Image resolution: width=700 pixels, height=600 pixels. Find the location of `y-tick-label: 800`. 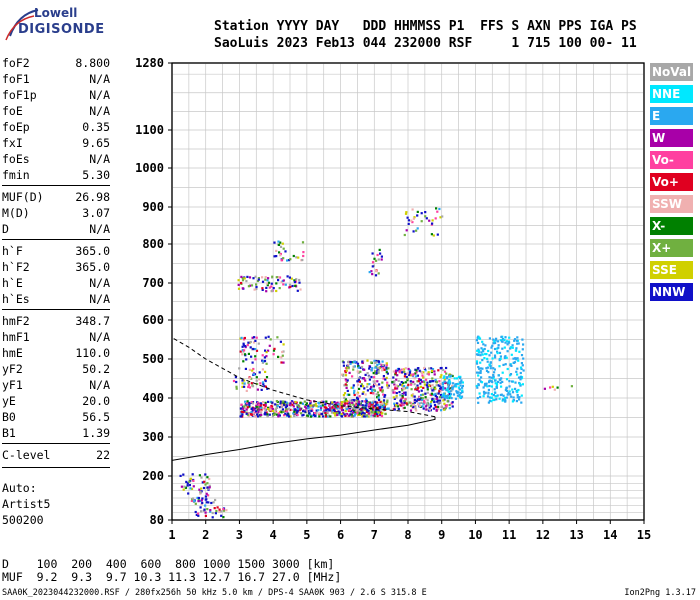

y-tick-label: 800 is located at coordinates (153, 244).